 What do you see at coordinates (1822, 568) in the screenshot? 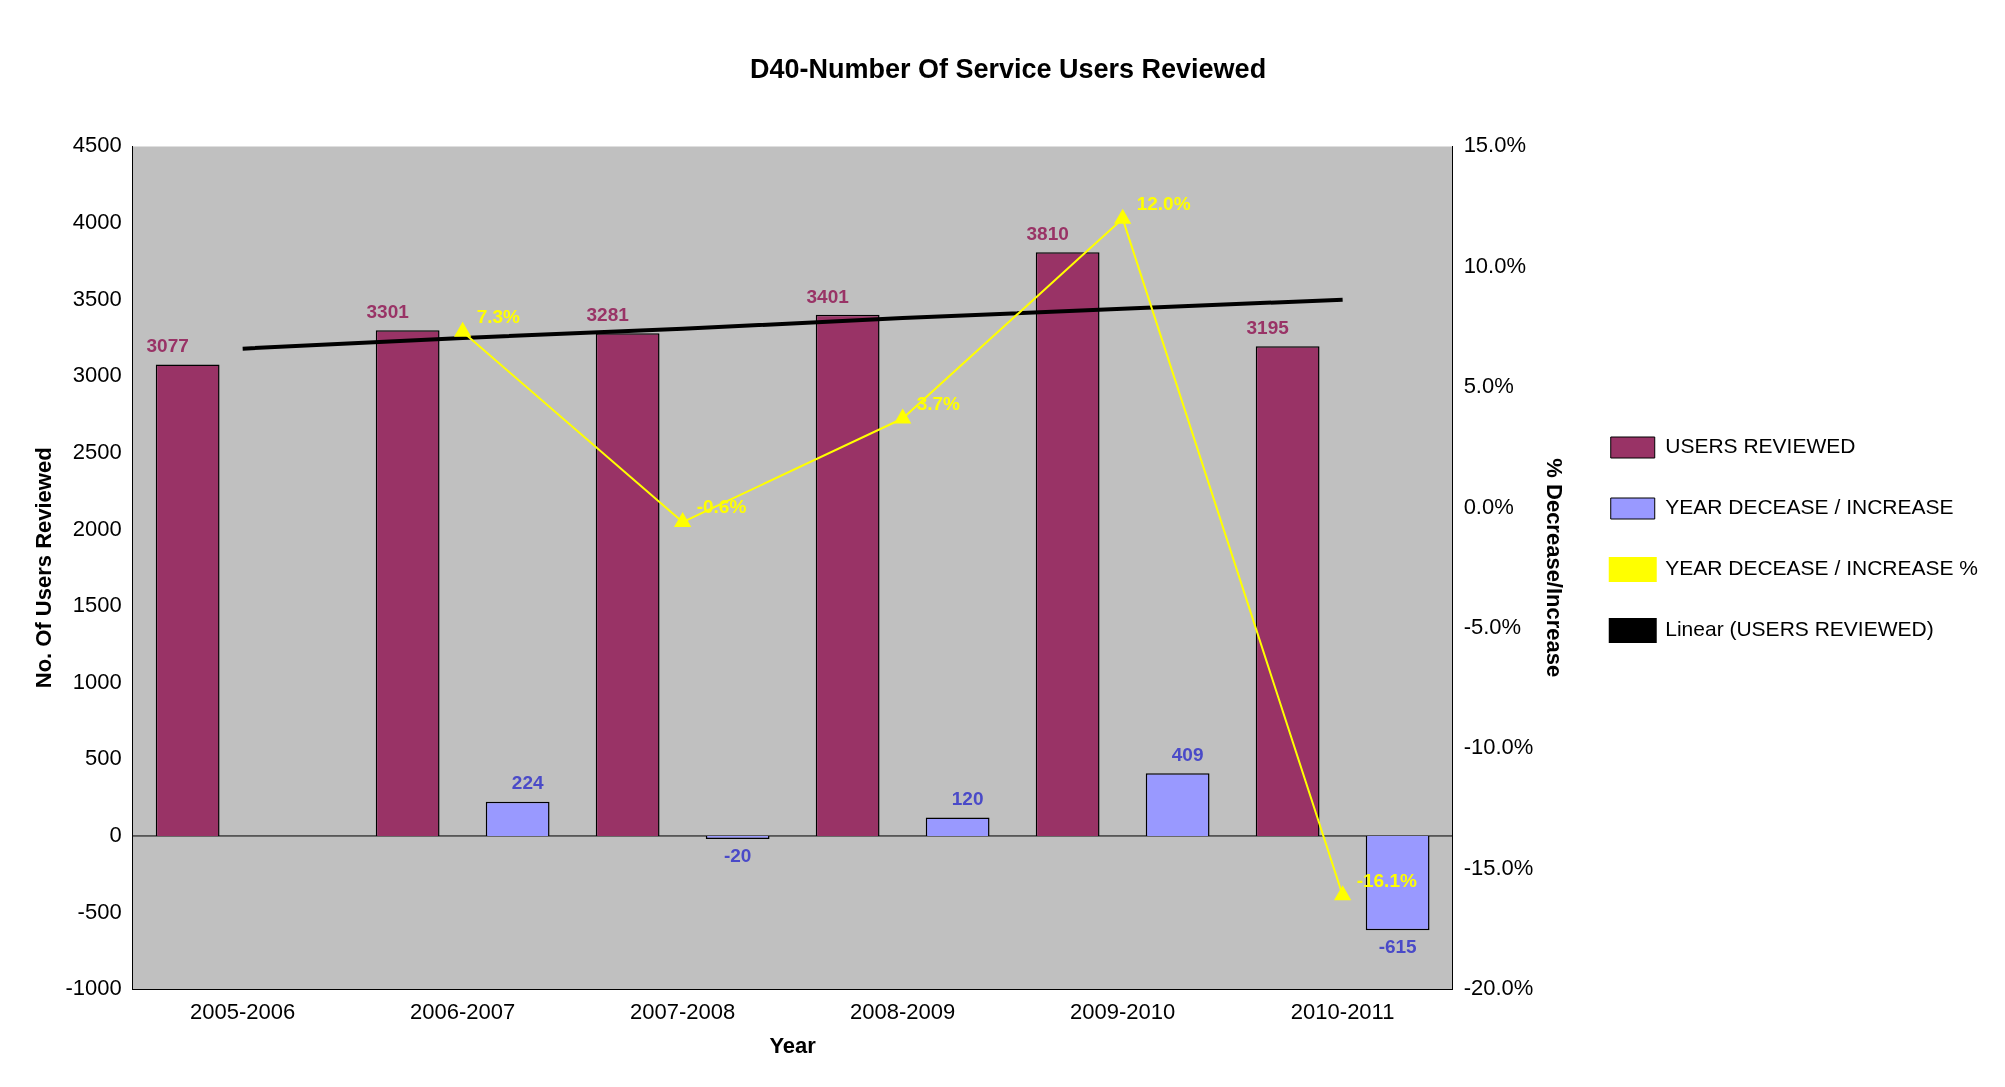
I see `legend-label: YEAR DECEASE / INCREASE %` at bounding box center [1822, 568].